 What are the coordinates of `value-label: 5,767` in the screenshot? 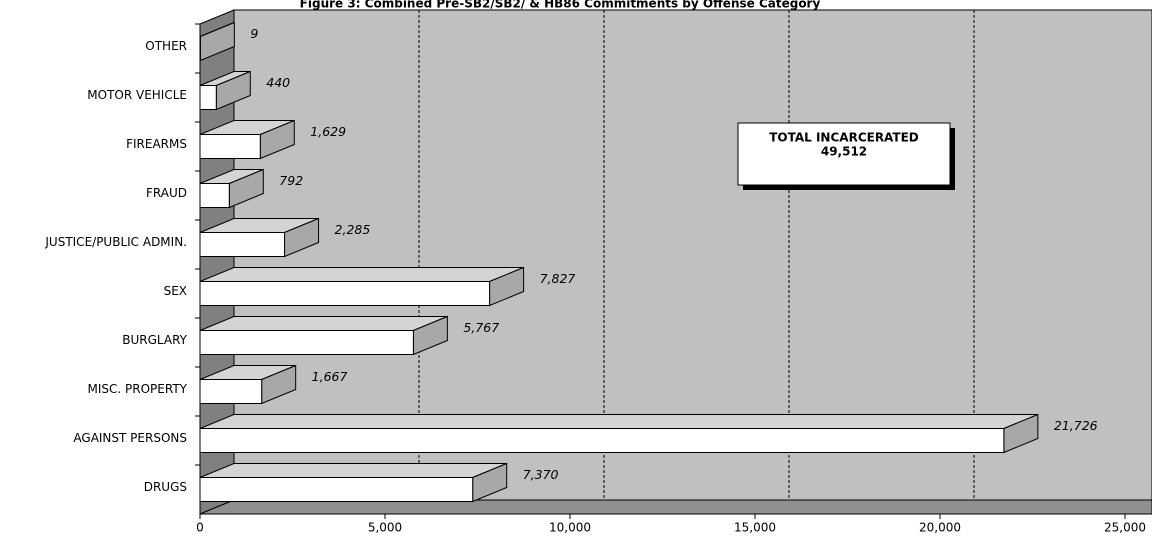 It's located at (481, 327).